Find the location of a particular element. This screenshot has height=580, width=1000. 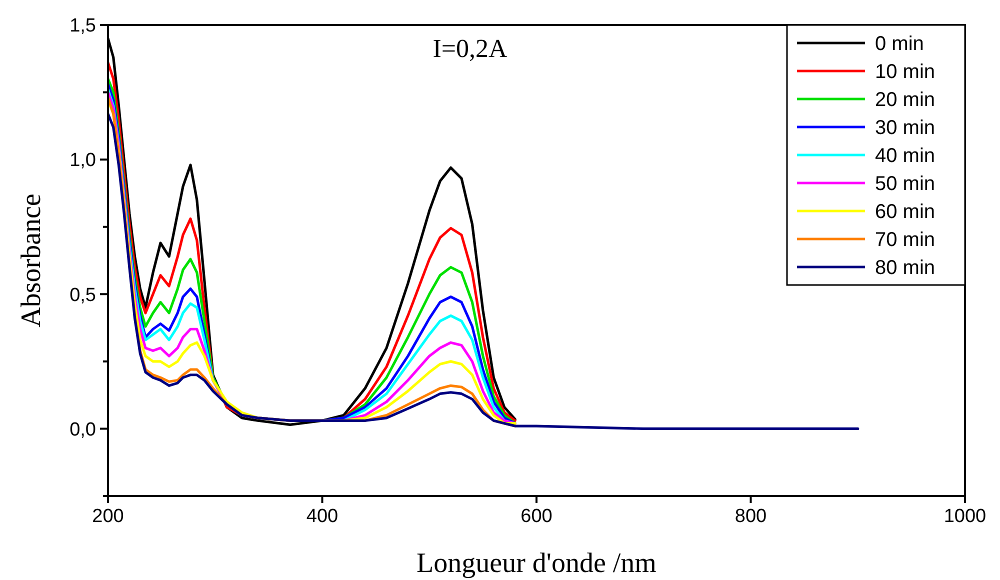

legend-label: 70 min is located at coordinates (905, 240).